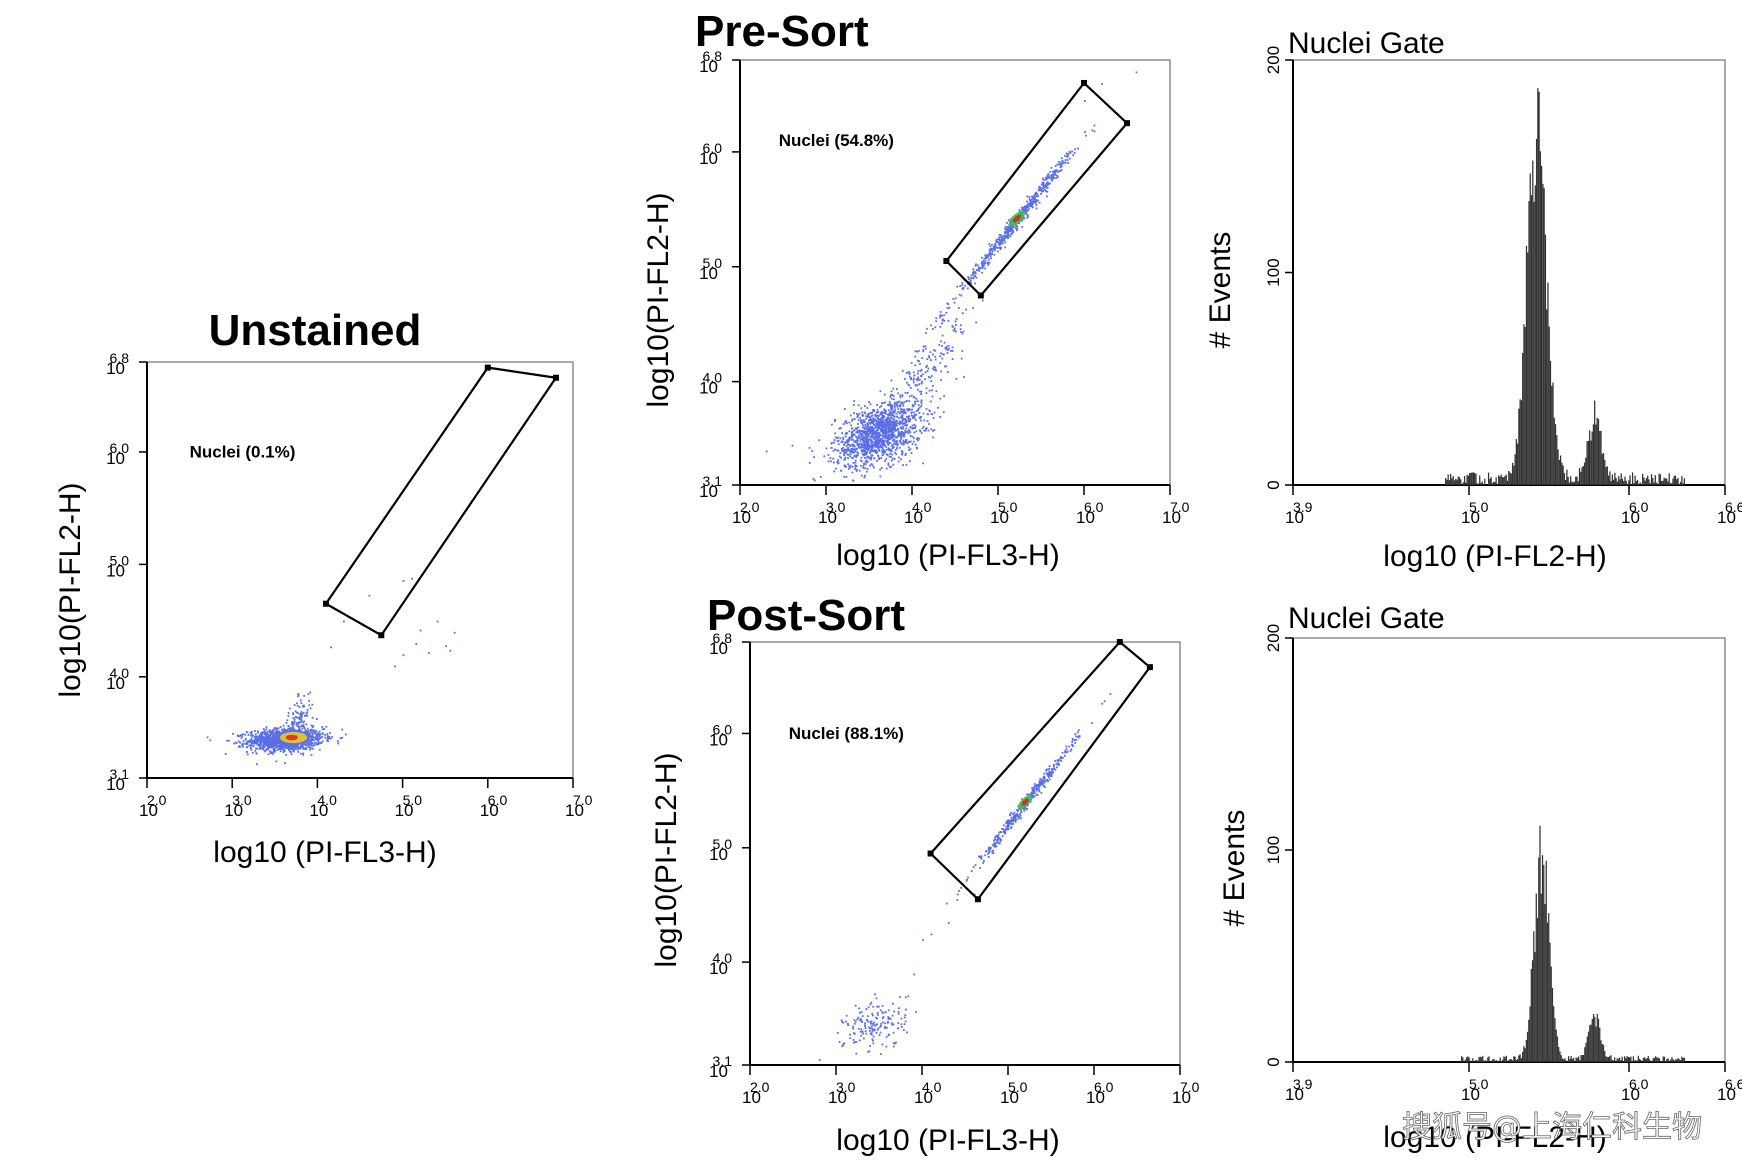 This screenshot has width=1742, height=1160. What do you see at coordinates (718, 968) in the screenshot?
I see `post-sort-y-tick-label: 10` at bounding box center [718, 968].